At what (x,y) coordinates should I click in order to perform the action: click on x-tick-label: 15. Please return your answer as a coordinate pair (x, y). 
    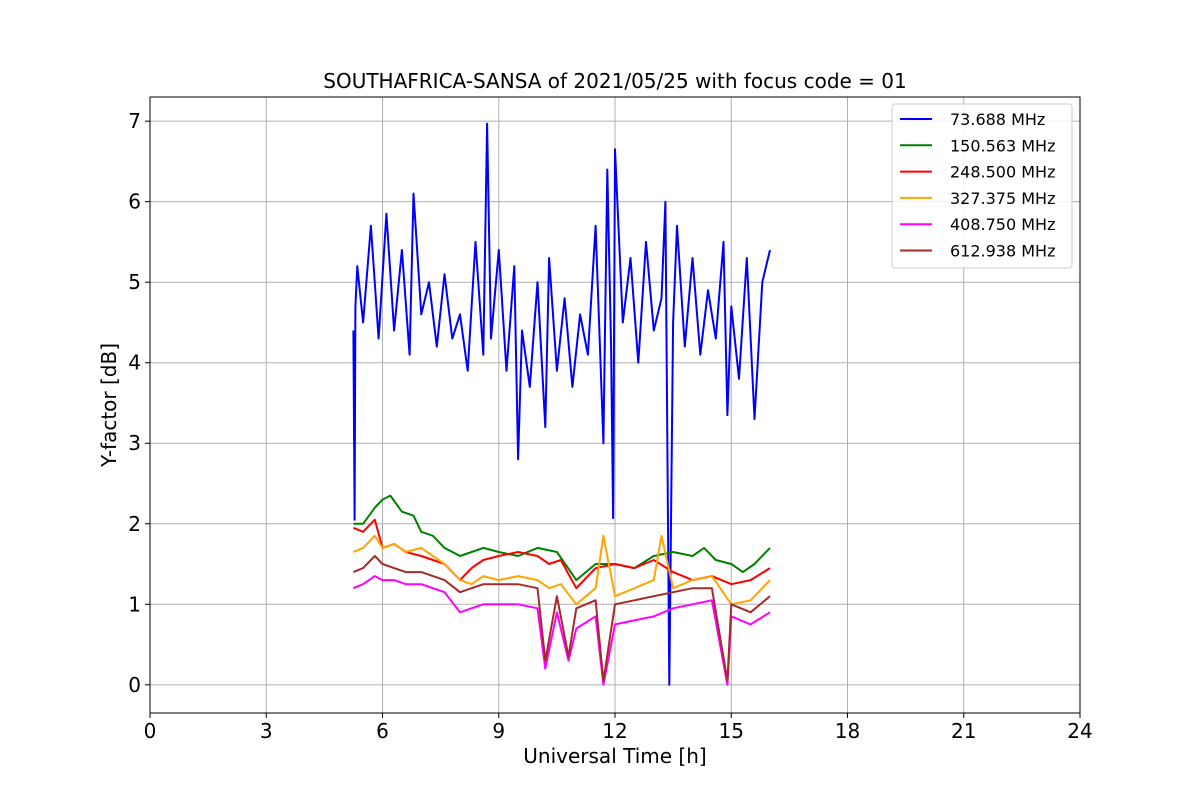
    Looking at the image, I should click on (731, 731).